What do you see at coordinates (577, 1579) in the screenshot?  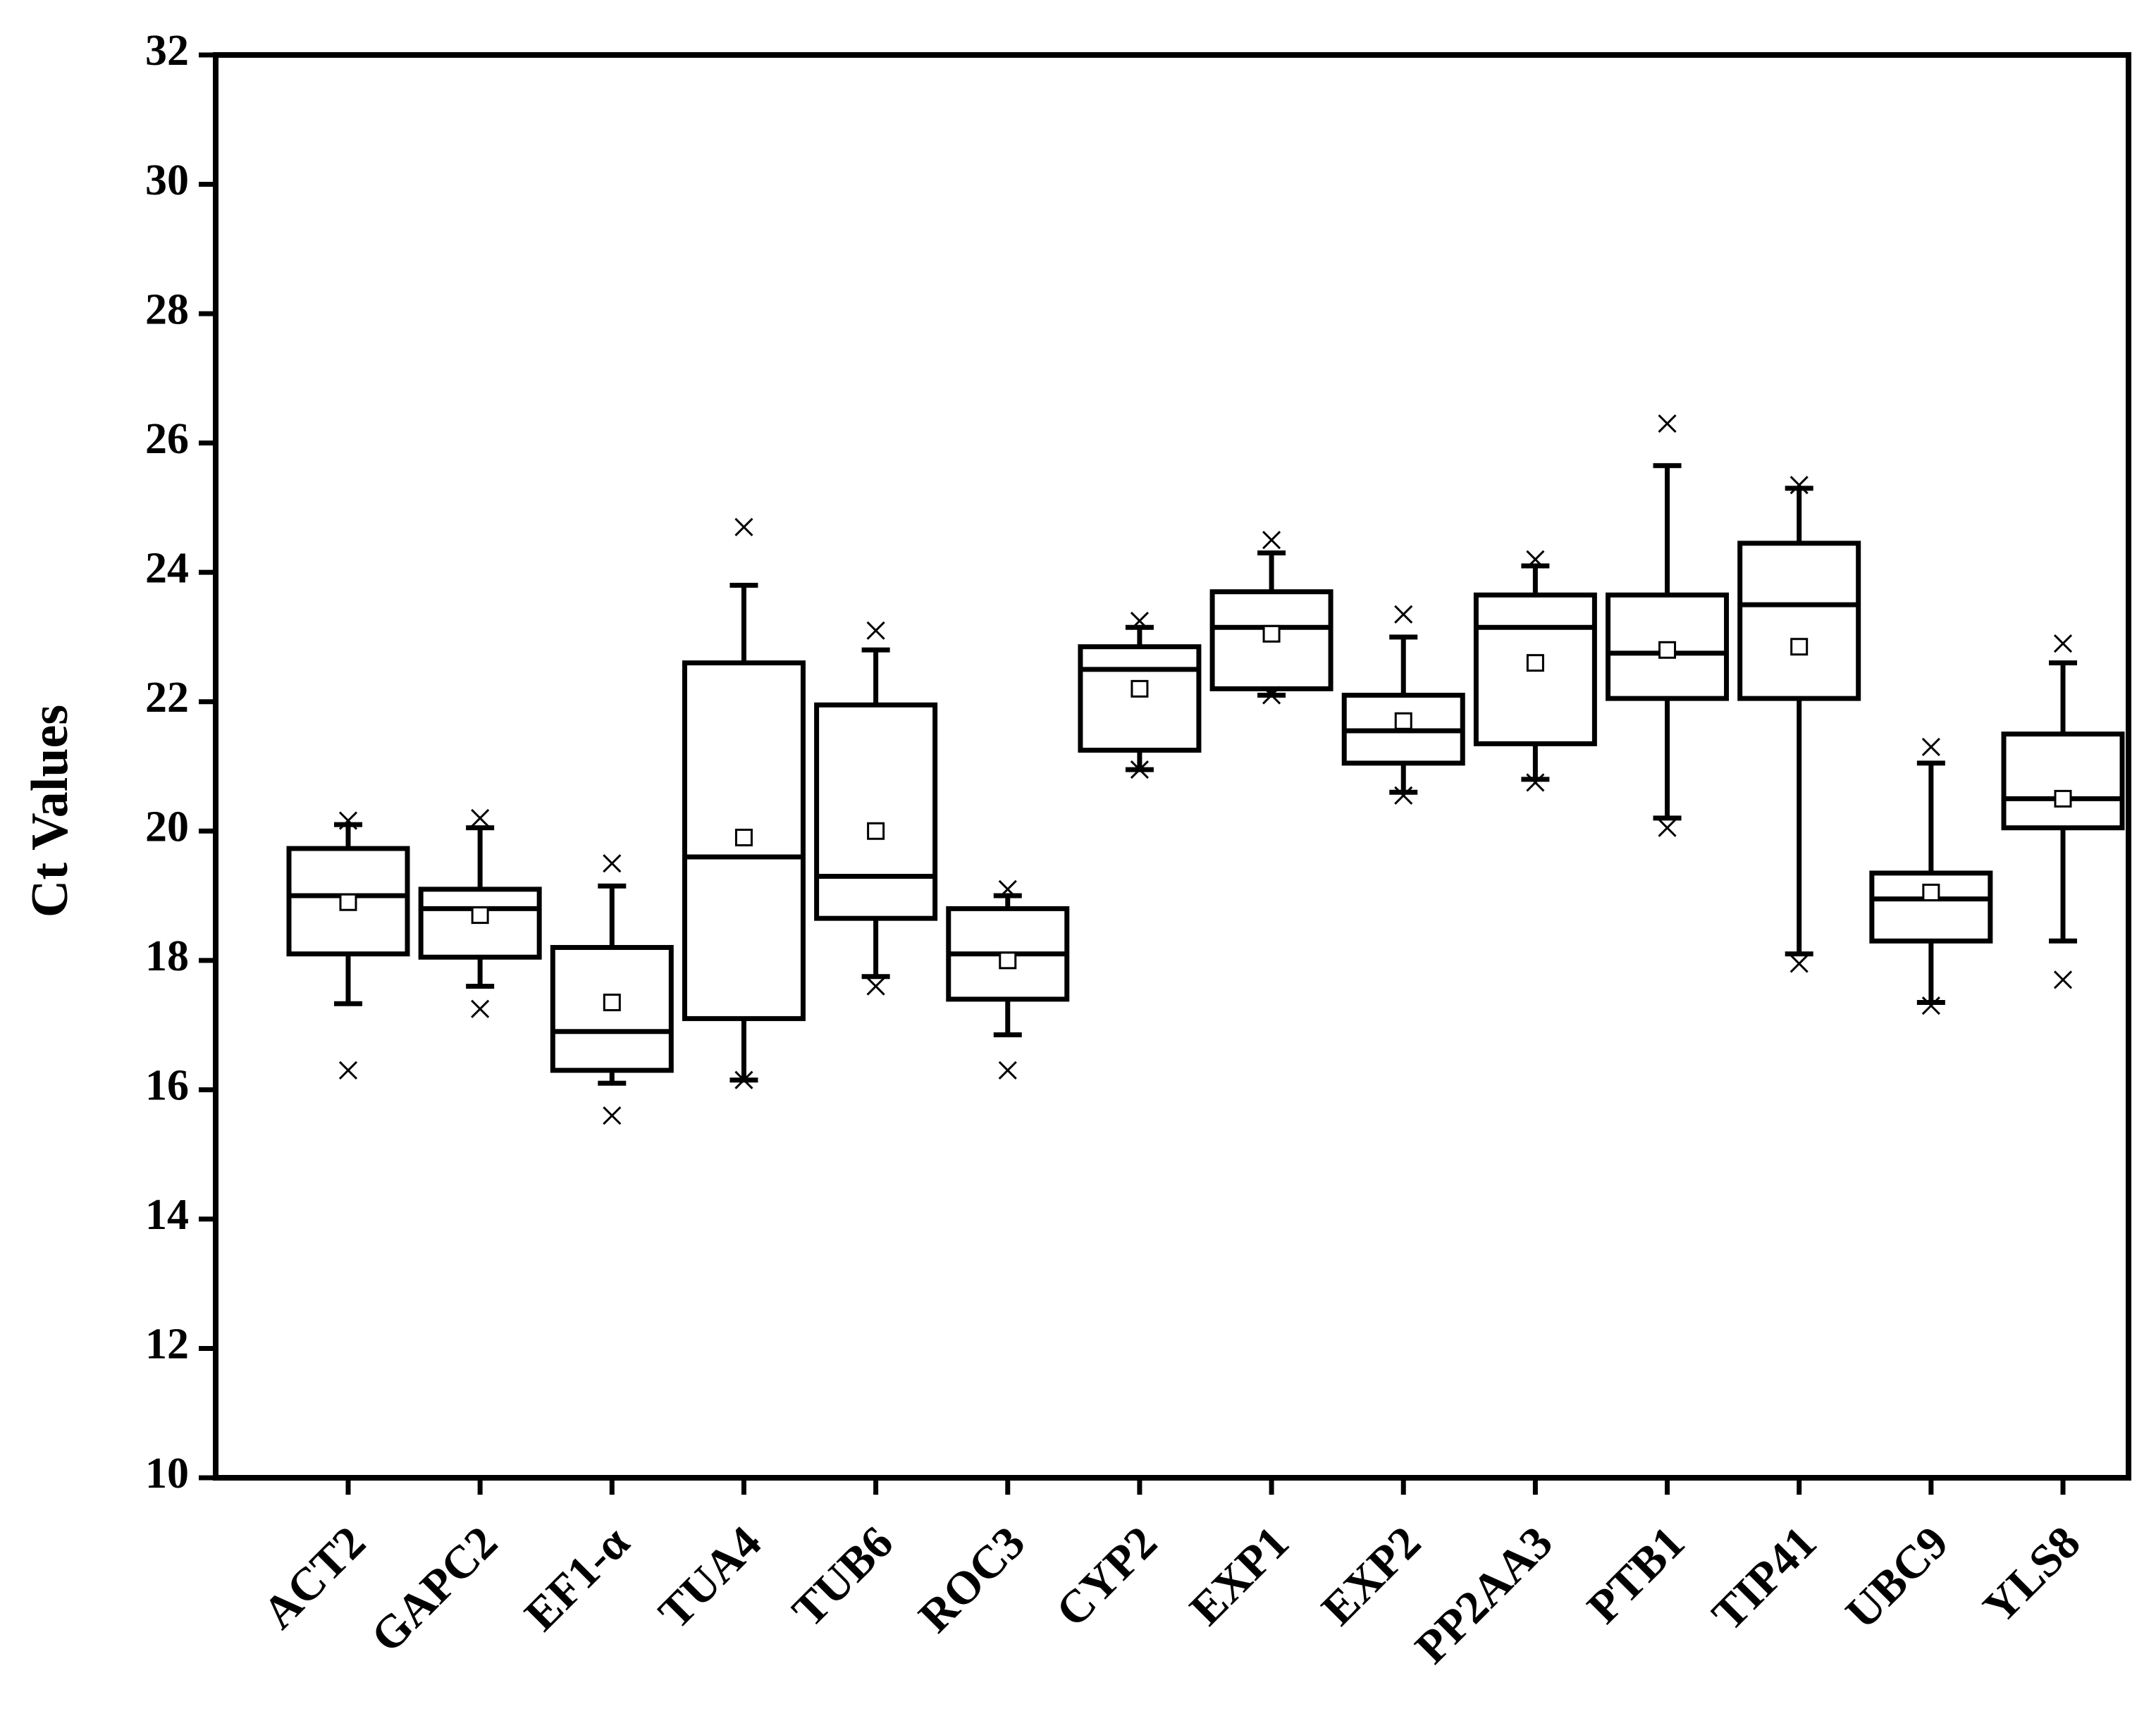 I see `x-tick-label: EF1-α` at bounding box center [577, 1579].